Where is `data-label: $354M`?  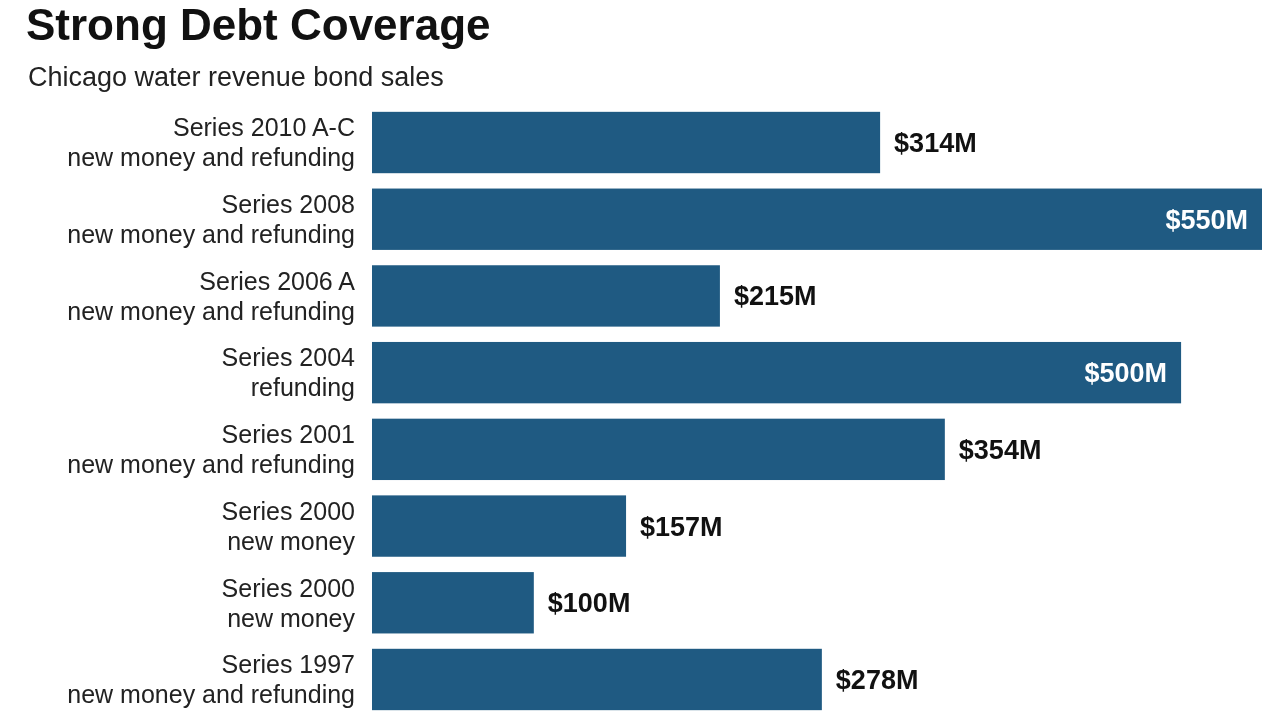
data-label: $354M is located at coordinates (1000, 449).